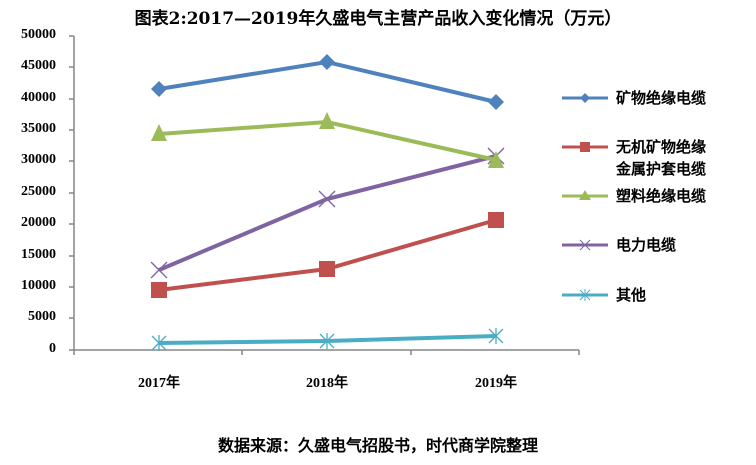  What do you see at coordinates (42, 316) in the screenshot?
I see `y-tick-label: 5000` at bounding box center [42, 316].